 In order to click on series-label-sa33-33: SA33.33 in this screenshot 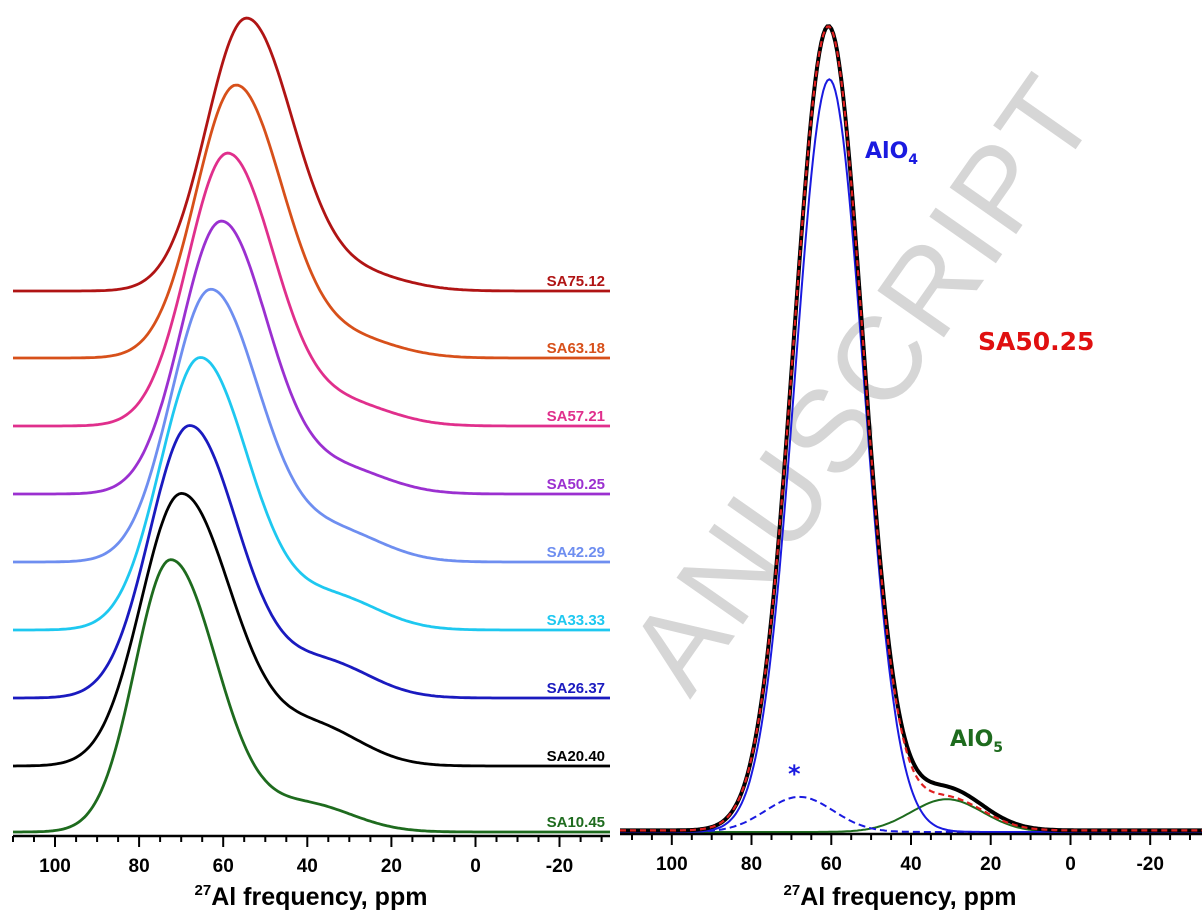, I will do `click(576, 620)`.